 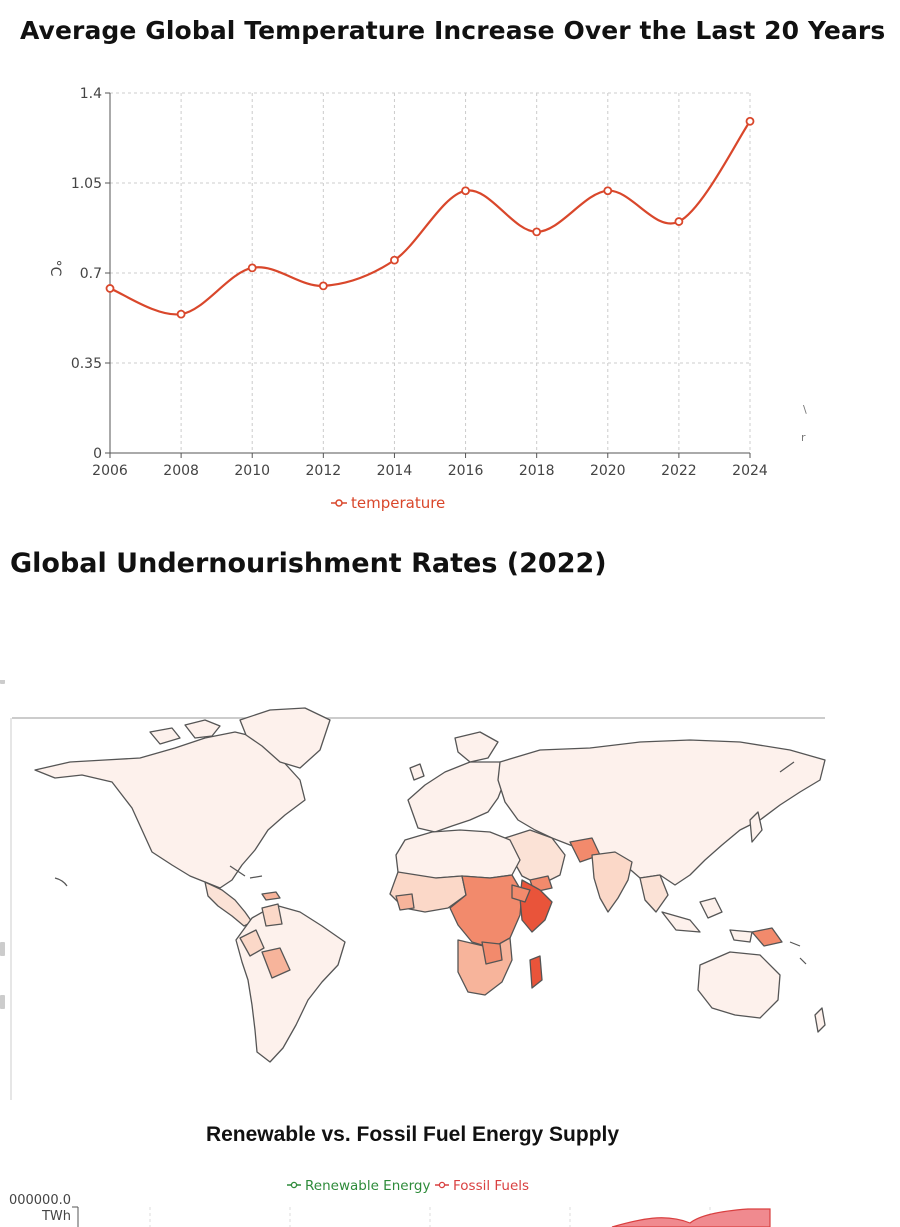 I want to click on region-south-america, so click(x=290, y=983).